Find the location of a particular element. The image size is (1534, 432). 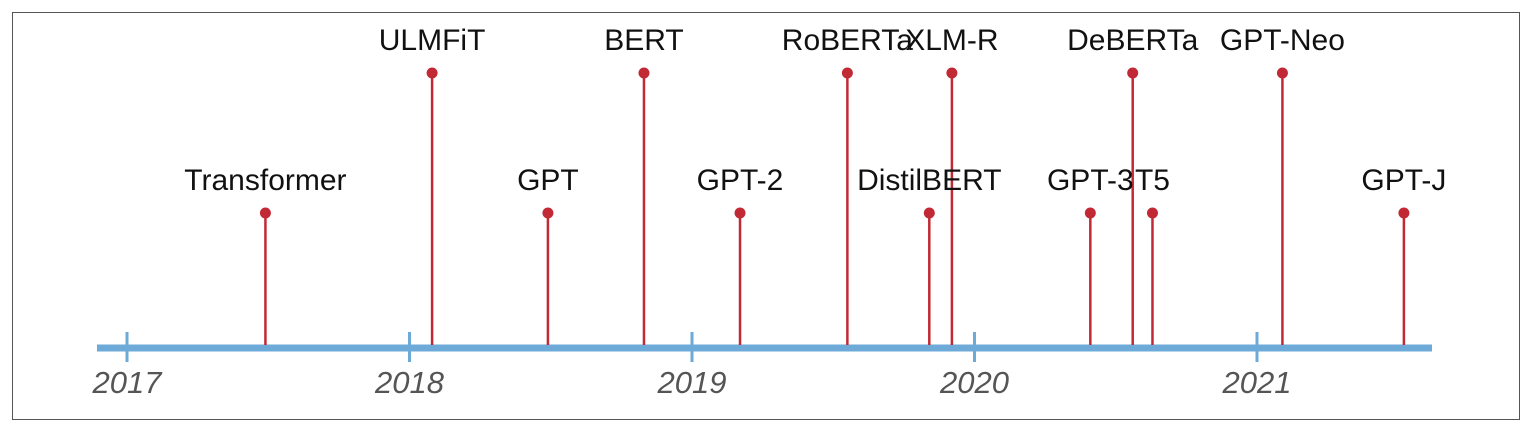

event-label: DistilBERT is located at coordinates (929, 180).